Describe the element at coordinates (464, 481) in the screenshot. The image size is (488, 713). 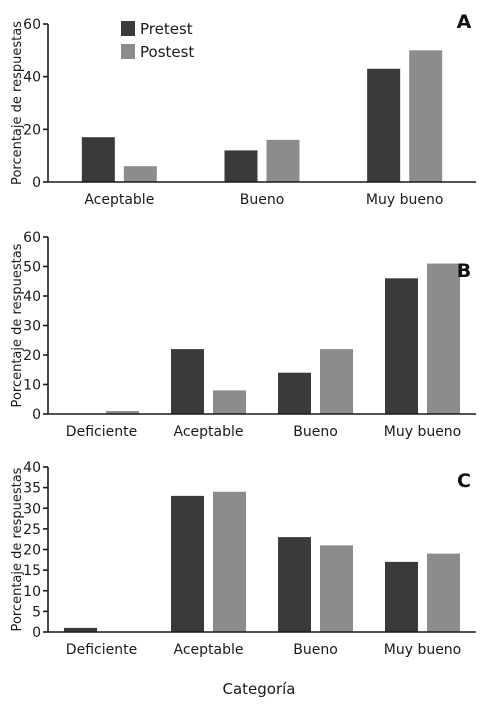
I see `panel-label: C` at that location.